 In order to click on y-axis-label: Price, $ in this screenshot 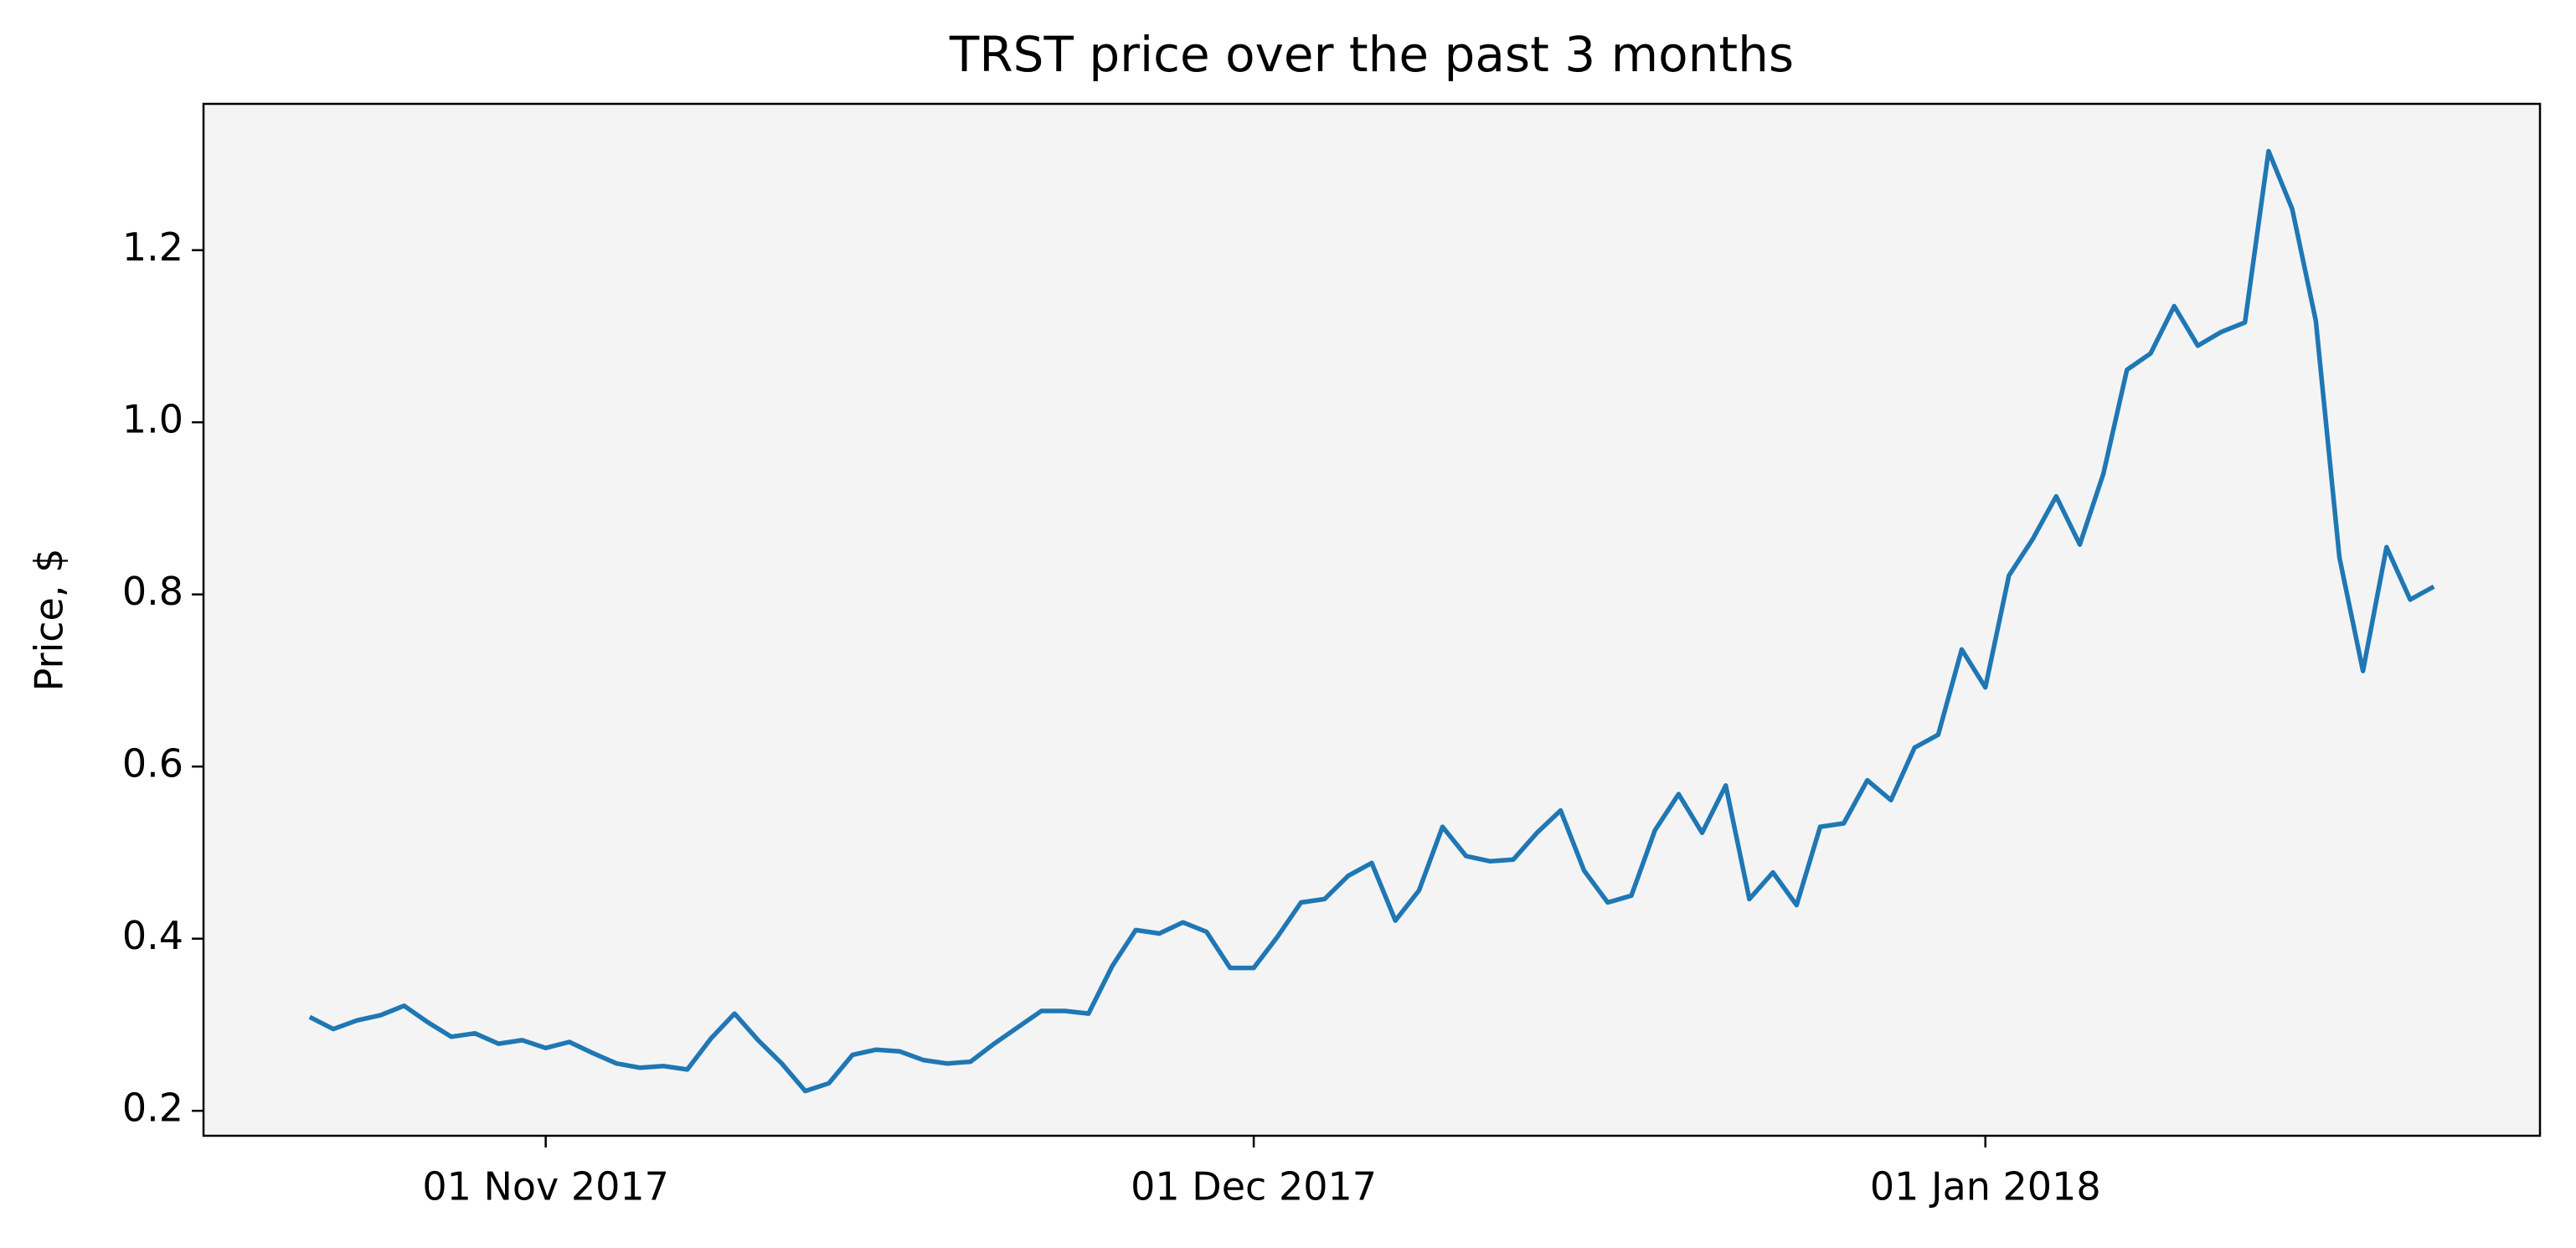, I will do `click(49, 620)`.